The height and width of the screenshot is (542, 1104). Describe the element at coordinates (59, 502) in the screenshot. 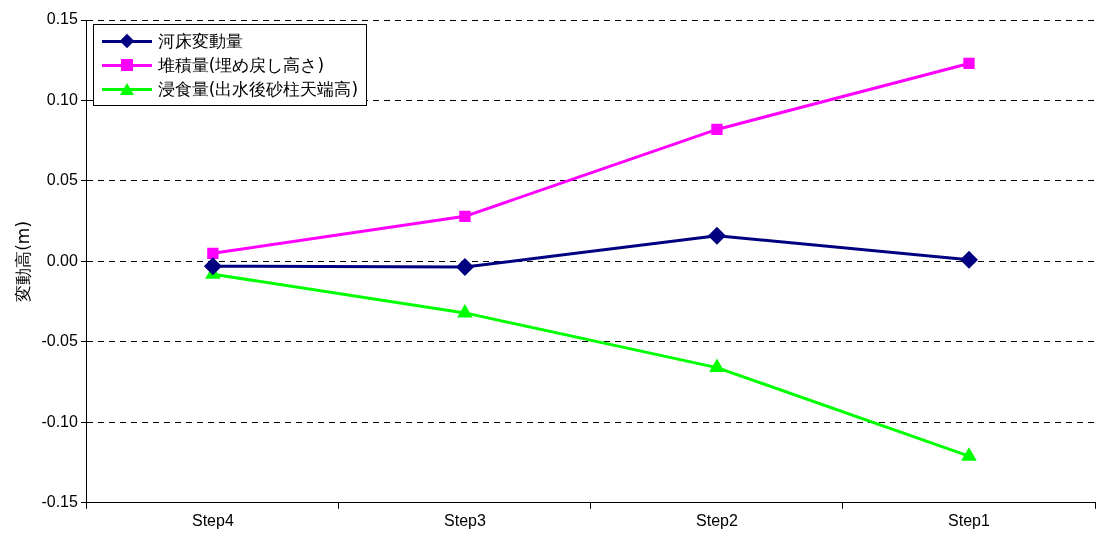

I see `y-tick-label: -0.15` at that location.